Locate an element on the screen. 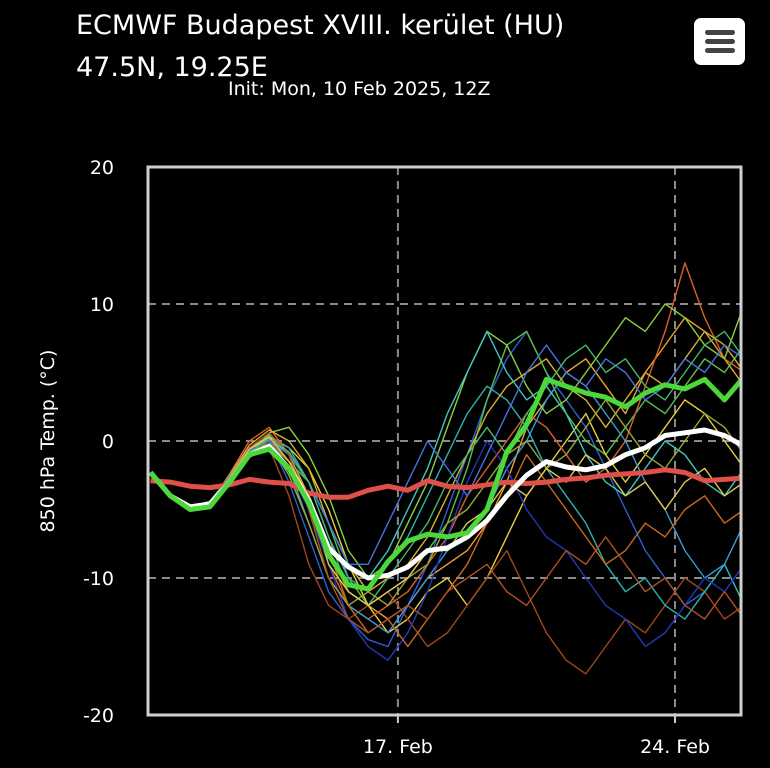 This screenshot has width=770, height=768. hamburger-menu-button is located at coordinates (719, 41).